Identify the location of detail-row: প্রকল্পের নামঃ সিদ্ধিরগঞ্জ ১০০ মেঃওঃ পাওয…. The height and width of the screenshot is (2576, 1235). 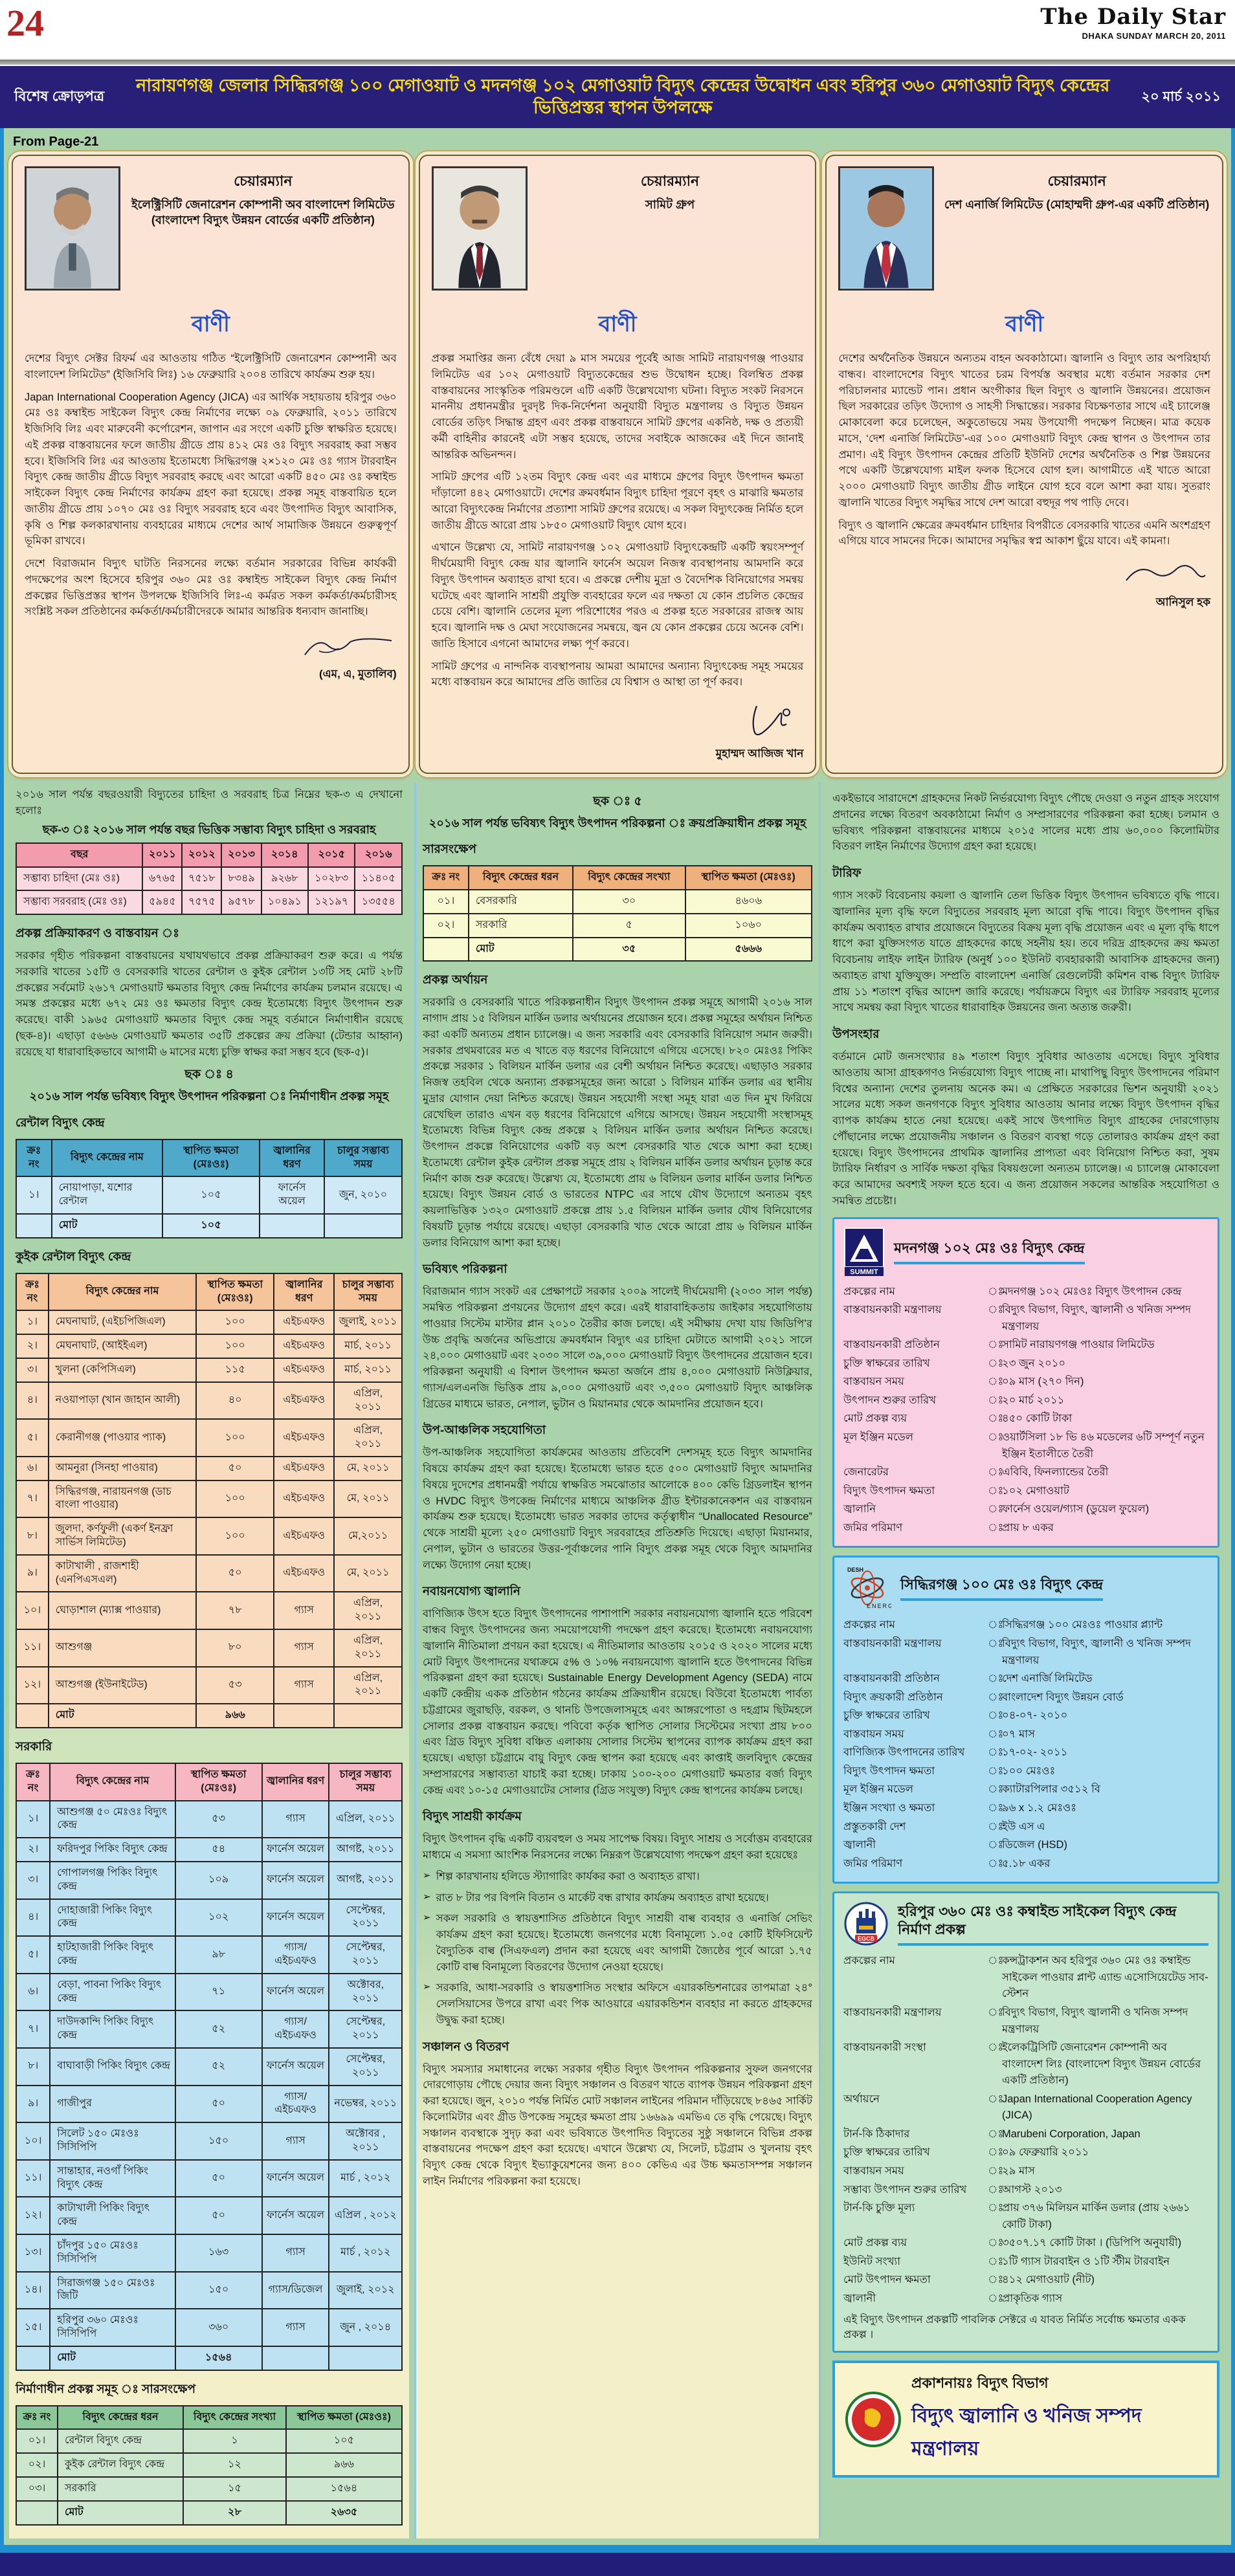
(1025, 1625).